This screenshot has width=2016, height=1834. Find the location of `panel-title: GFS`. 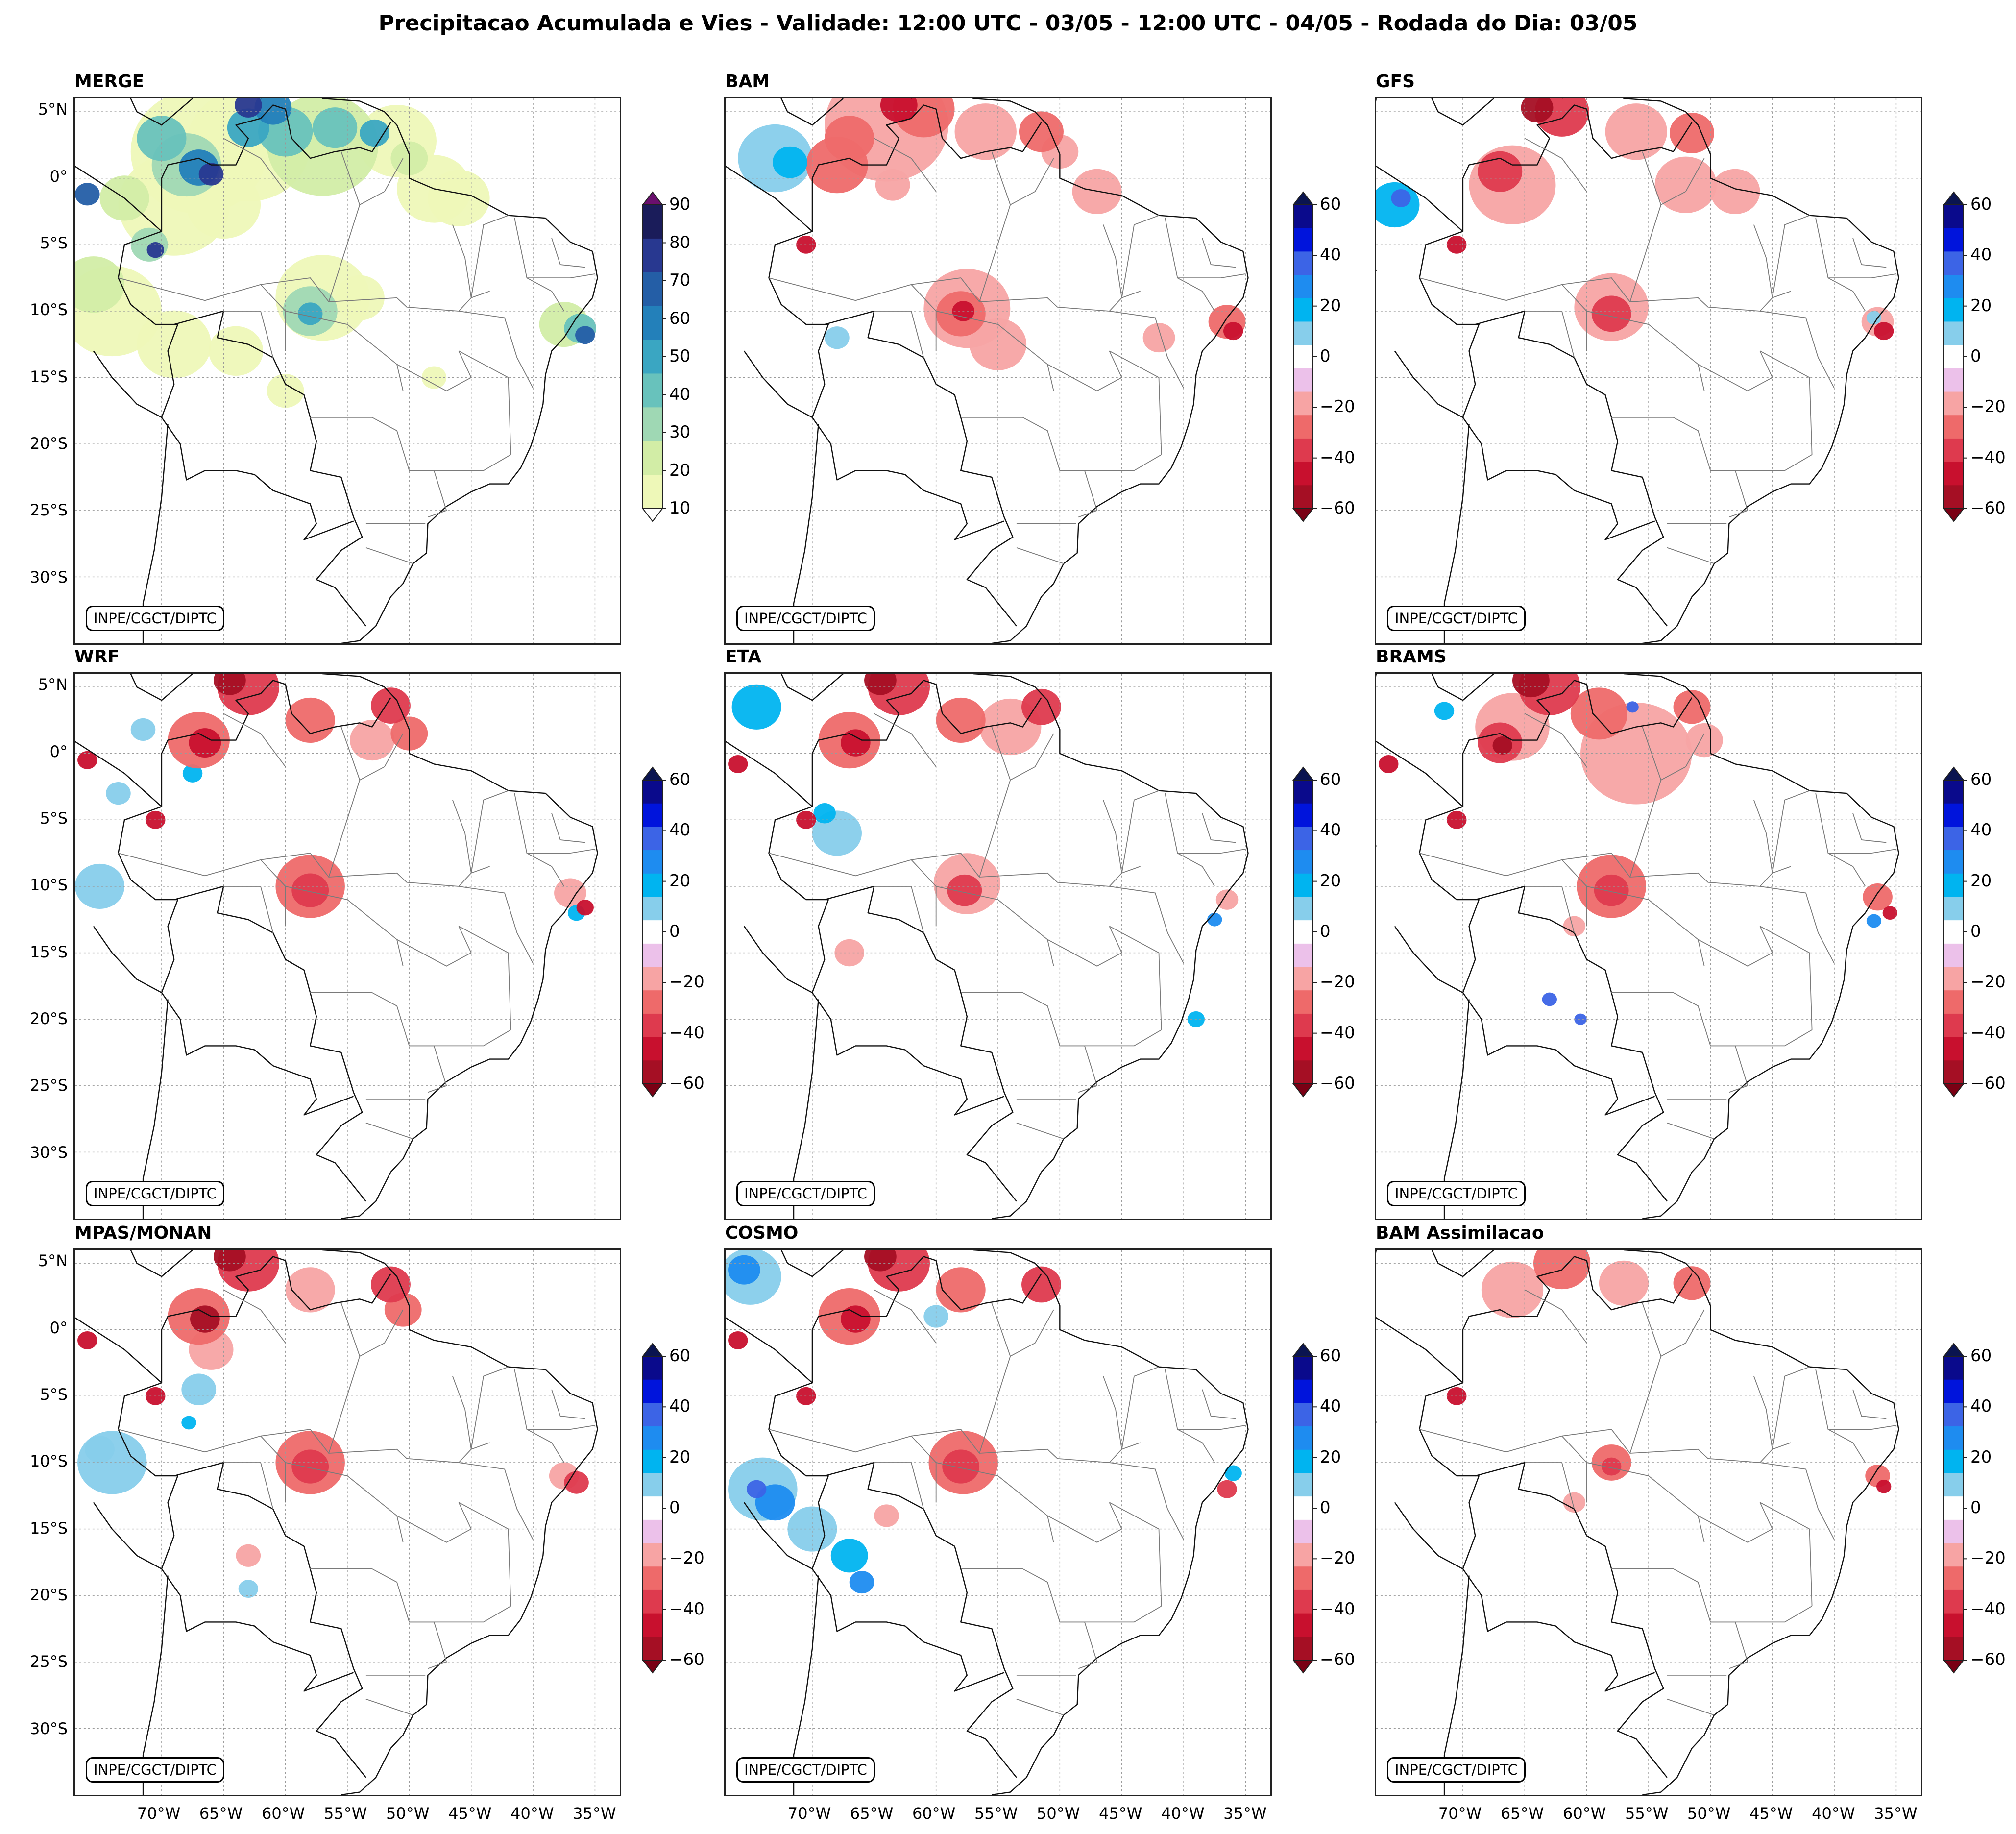

panel-title: GFS is located at coordinates (1395, 82).